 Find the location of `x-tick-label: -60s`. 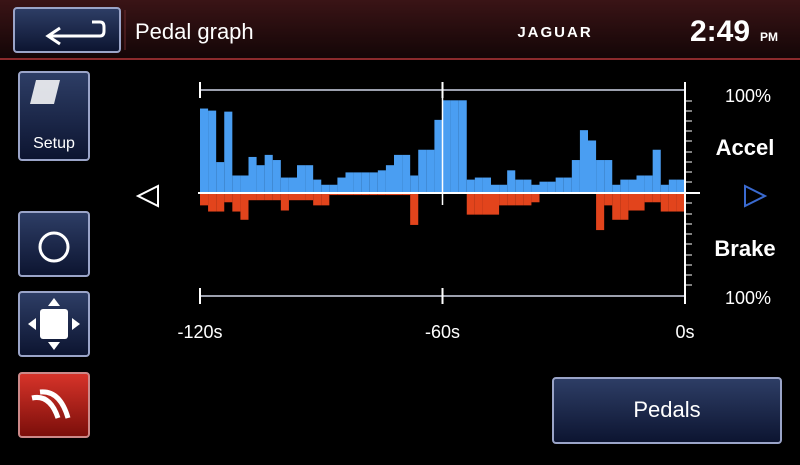

x-tick-label: -60s is located at coordinates (442, 332).